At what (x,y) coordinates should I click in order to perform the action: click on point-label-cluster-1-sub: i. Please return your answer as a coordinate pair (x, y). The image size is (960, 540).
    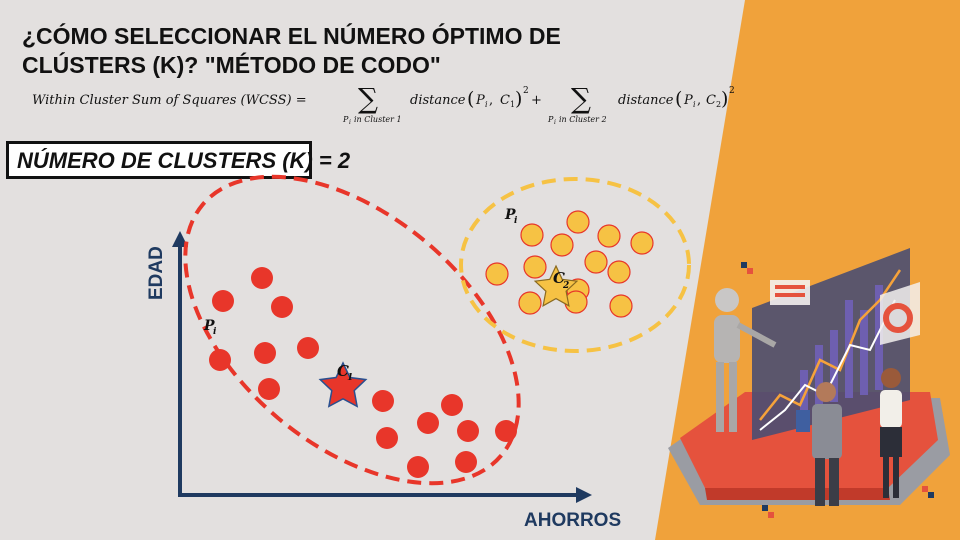
    Looking at the image, I should click on (215, 332).